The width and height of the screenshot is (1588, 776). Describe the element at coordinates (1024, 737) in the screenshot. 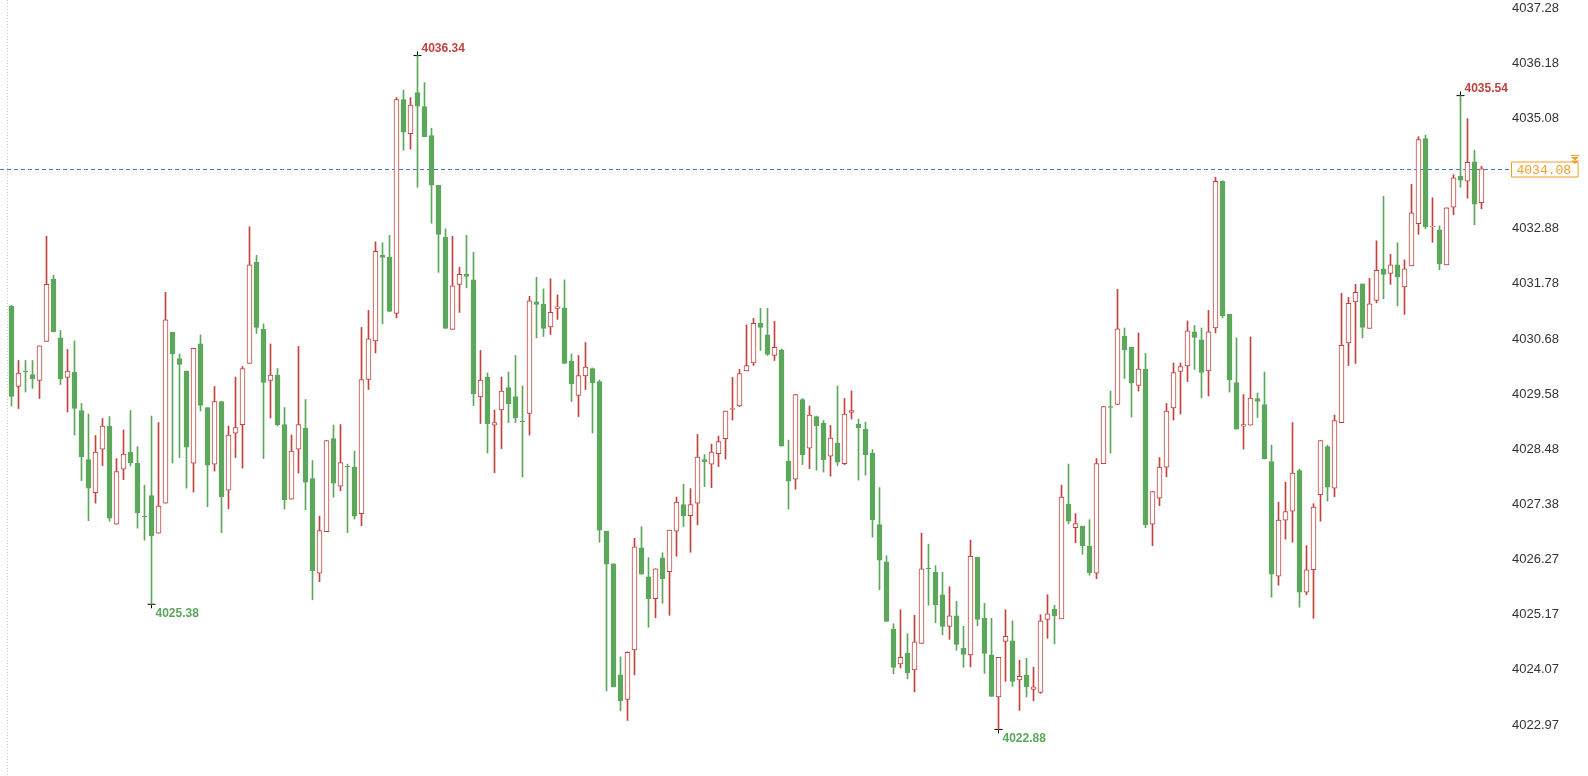

I see `data-label: 4022.88` at that location.